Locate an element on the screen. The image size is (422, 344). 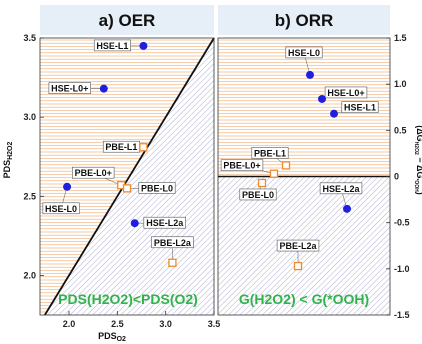
orr-y-label-sub-h2o2: H2O2 is located at coordinates (416, 148).